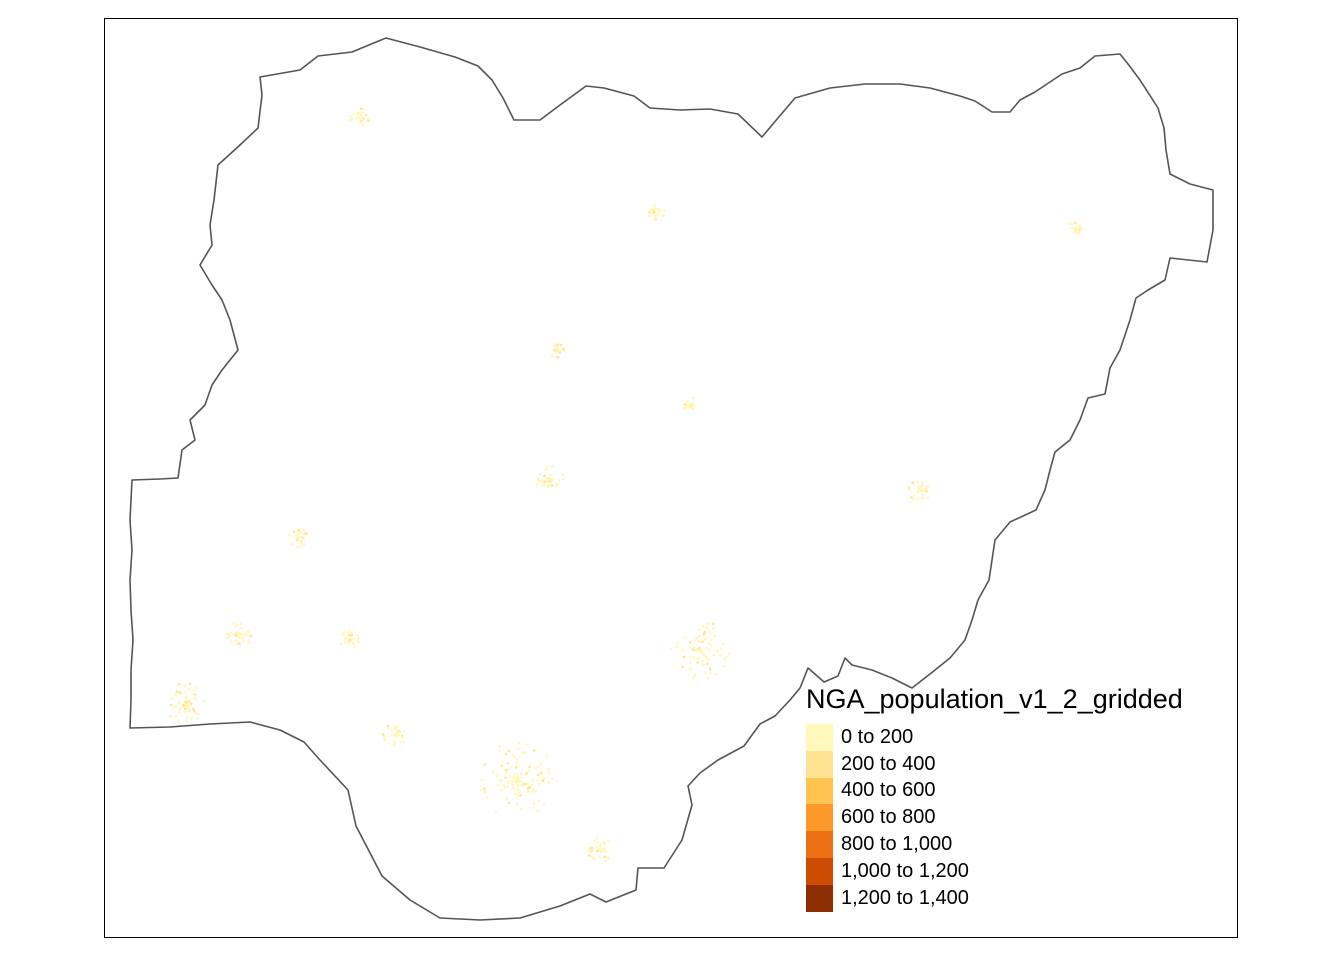 This screenshot has height=960, width=1344. What do you see at coordinates (994, 871) in the screenshot?
I see `legend-item: 1,000 to 1,200` at bounding box center [994, 871].